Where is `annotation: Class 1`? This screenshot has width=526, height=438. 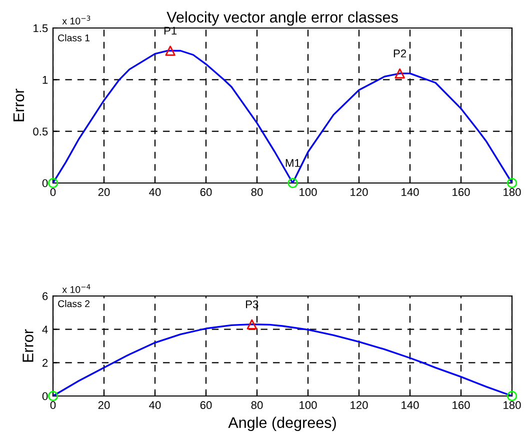 annotation: Class 1 is located at coordinates (74, 38).